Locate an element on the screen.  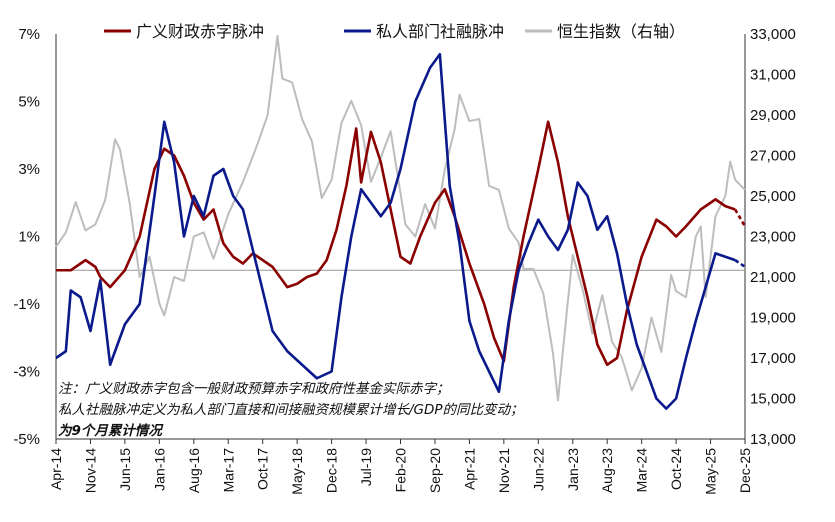
y-left-tick-label: 3% is located at coordinates (29, 169).